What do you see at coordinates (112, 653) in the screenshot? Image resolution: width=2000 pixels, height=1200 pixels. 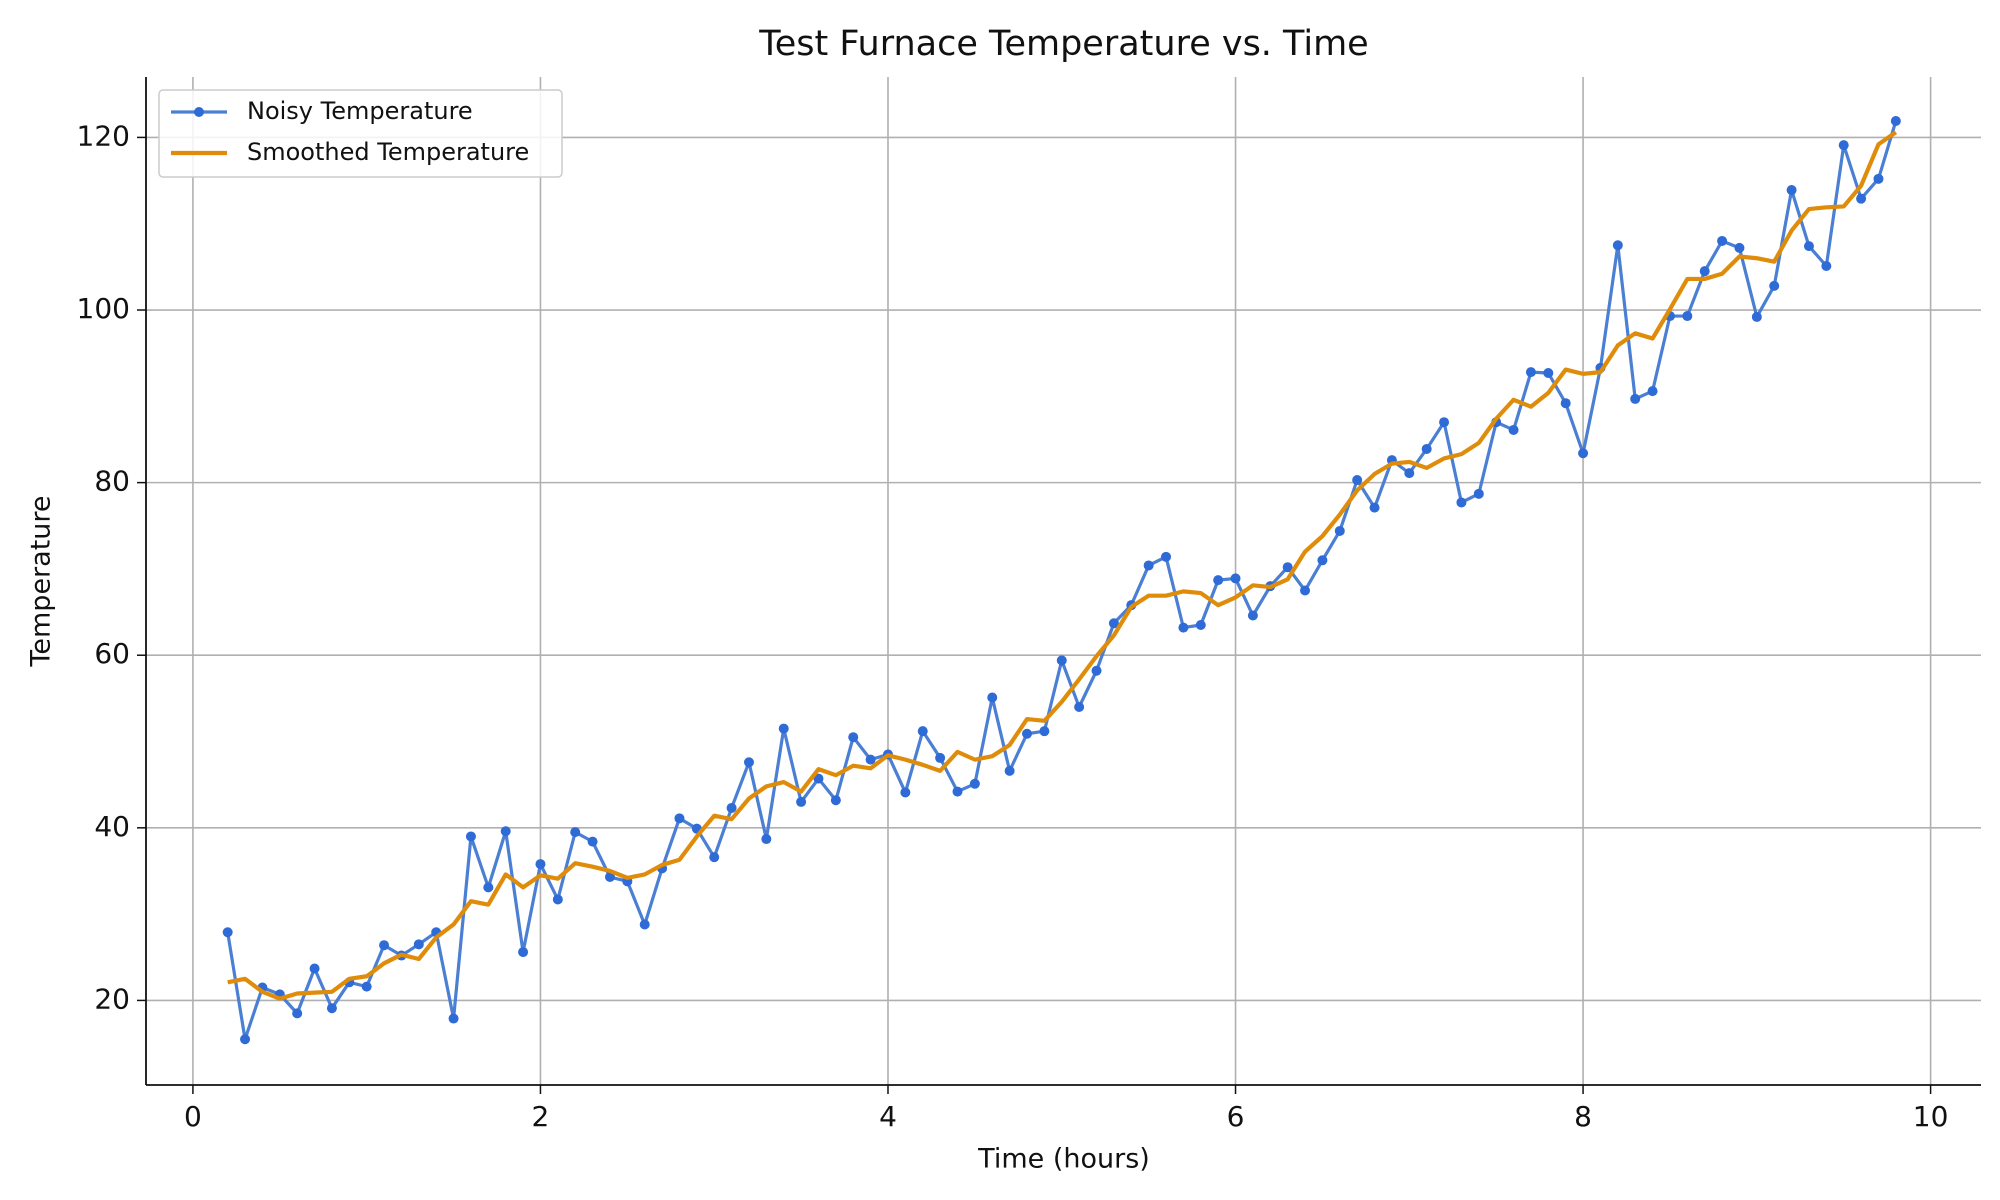 I see `y-tick-label: 60` at bounding box center [112, 653].